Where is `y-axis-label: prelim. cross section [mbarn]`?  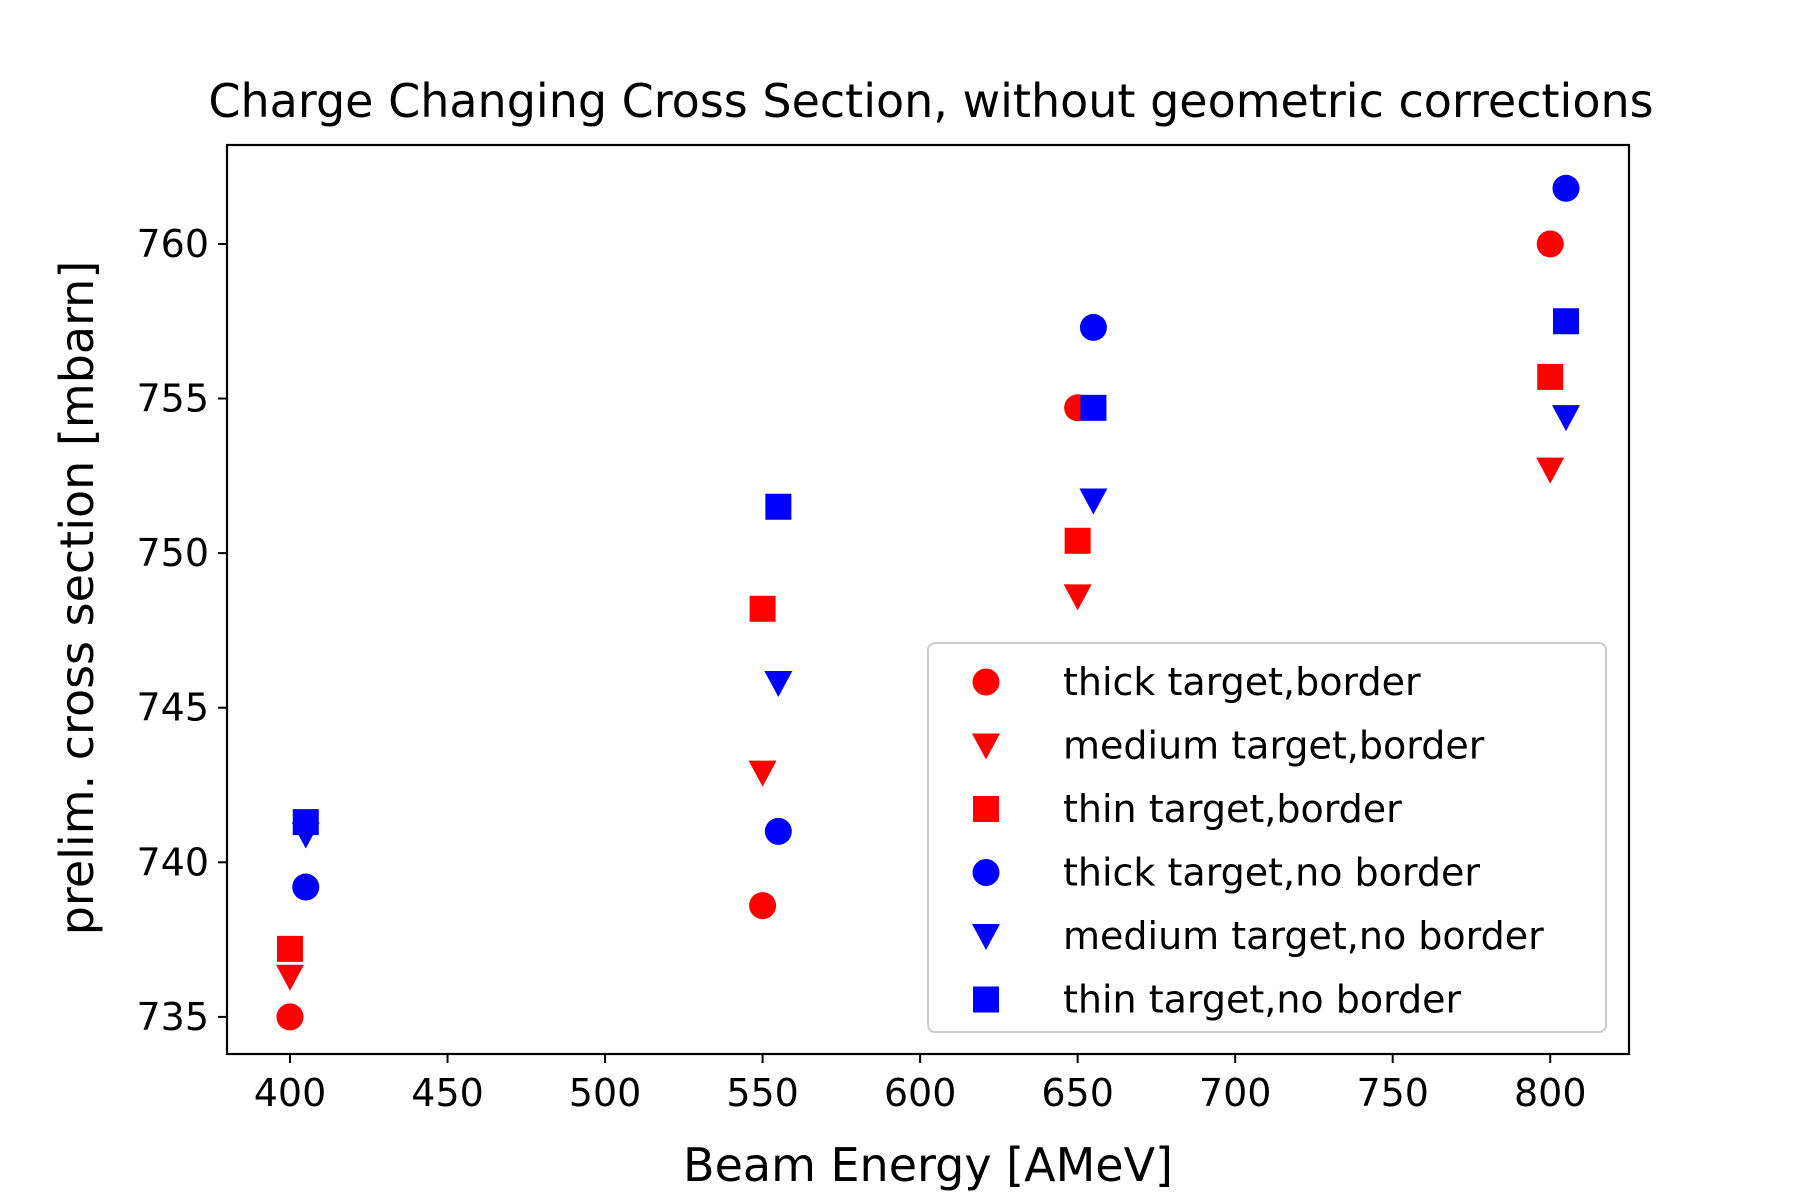 y-axis-label: prelim. cross section [mbarn] is located at coordinates (77, 598).